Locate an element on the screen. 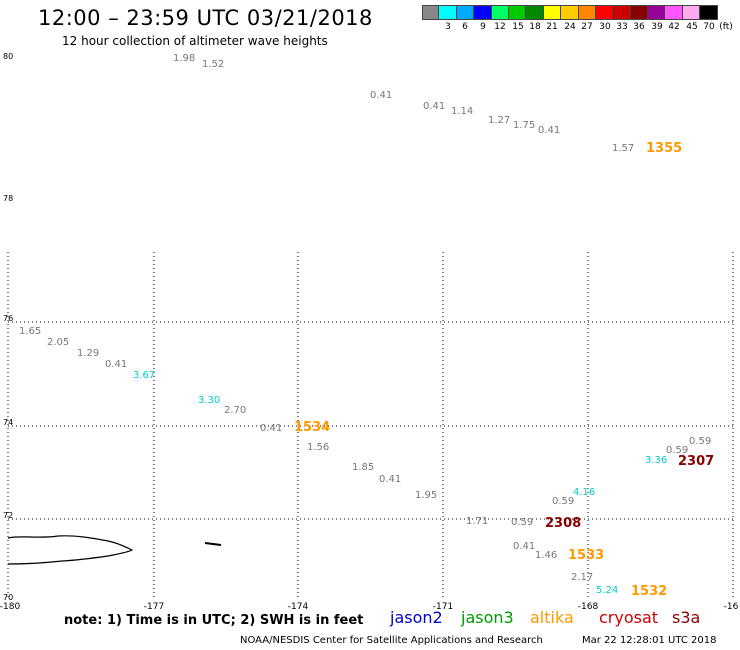  legend-label: 42 is located at coordinates (674, 27).